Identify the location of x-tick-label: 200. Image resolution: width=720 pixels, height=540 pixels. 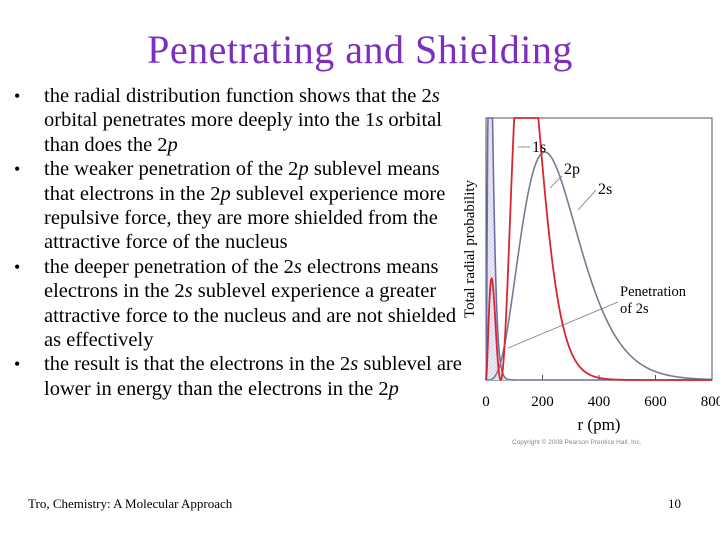
(542, 402).